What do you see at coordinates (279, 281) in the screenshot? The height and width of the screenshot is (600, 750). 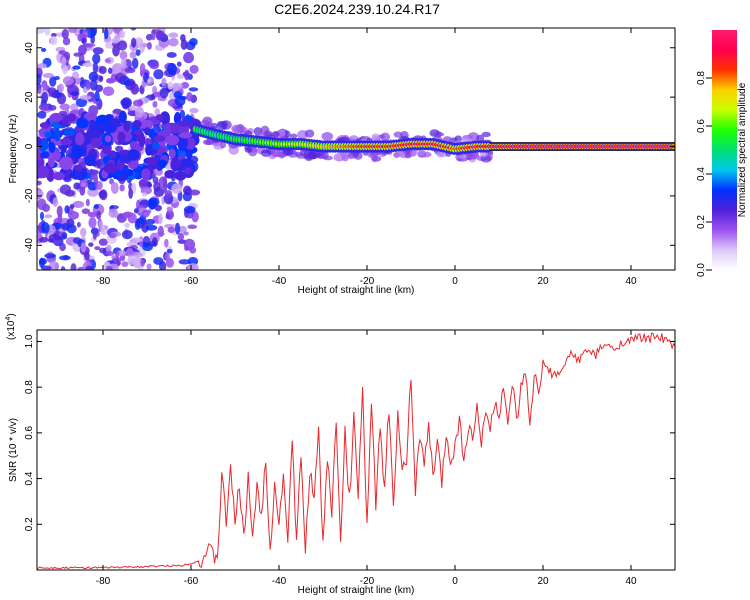 I see `x-tick-label: -40` at bounding box center [279, 281].